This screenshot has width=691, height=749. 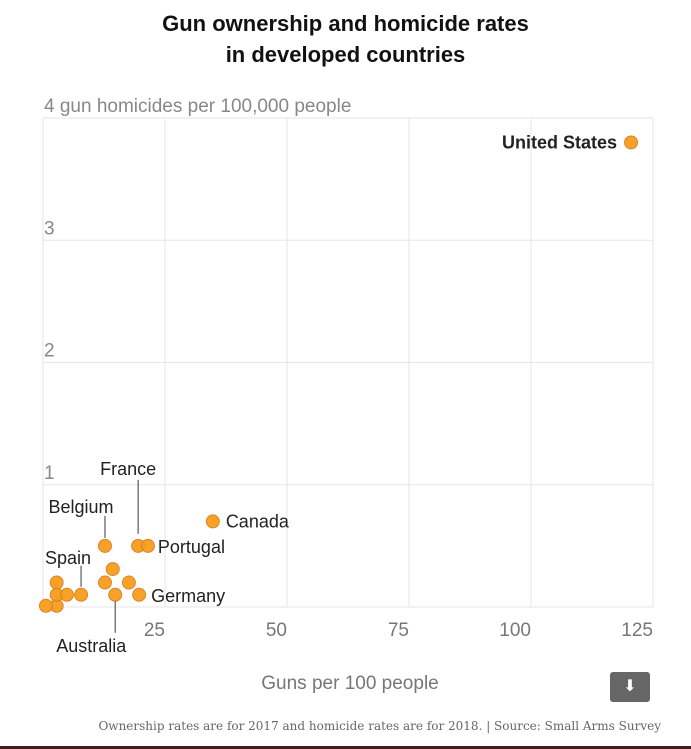 What do you see at coordinates (637, 630) in the screenshot?
I see `x-tick-label: 125` at bounding box center [637, 630].